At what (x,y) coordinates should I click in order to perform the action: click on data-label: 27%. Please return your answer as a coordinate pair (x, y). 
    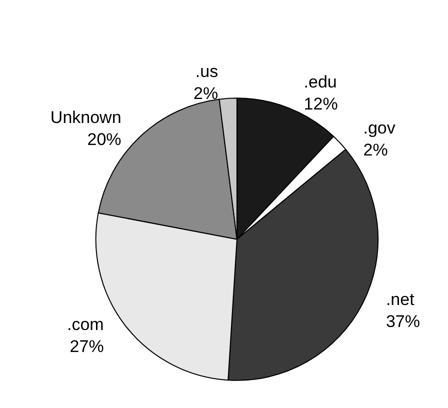
    Looking at the image, I should click on (87, 346).